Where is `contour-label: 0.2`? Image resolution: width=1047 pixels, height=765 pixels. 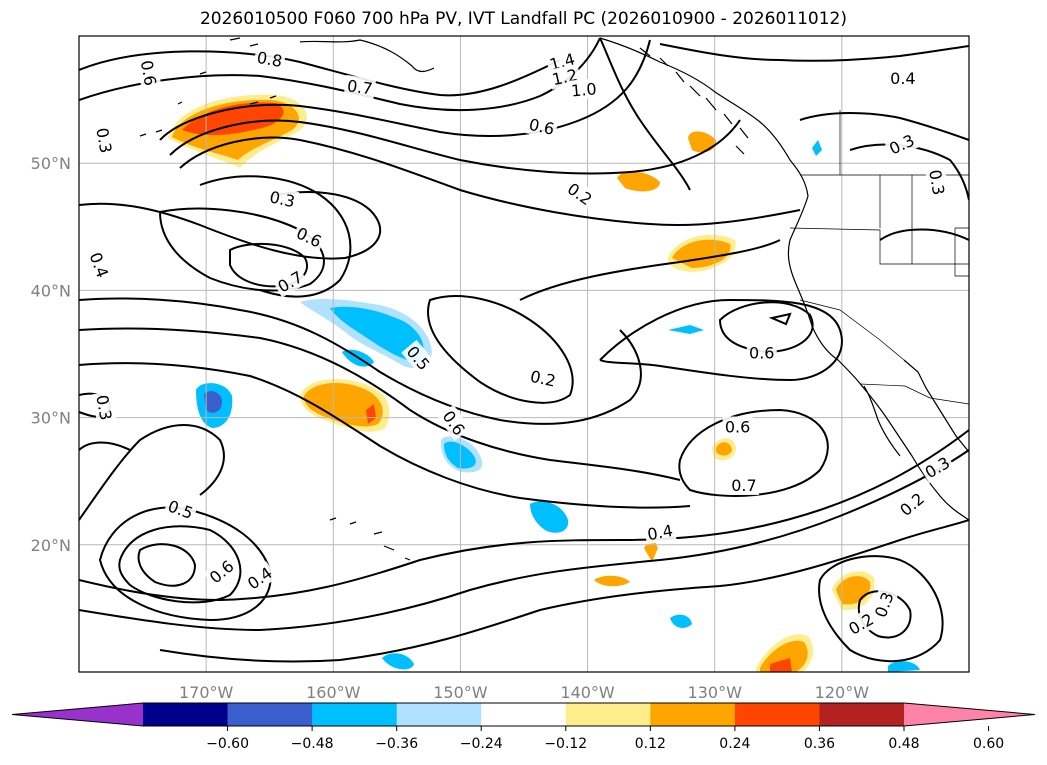 contour-label: 0.2 is located at coordinates (579, 193).